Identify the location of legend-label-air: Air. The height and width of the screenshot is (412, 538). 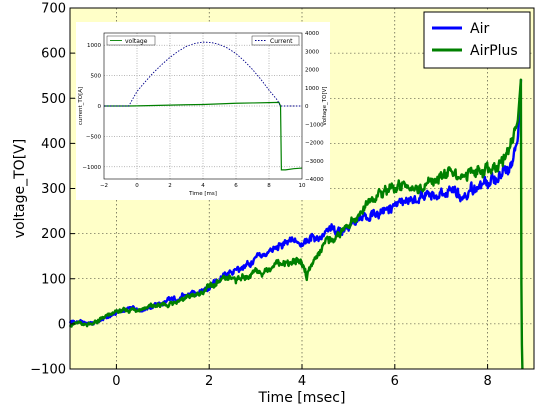
(479, 29).